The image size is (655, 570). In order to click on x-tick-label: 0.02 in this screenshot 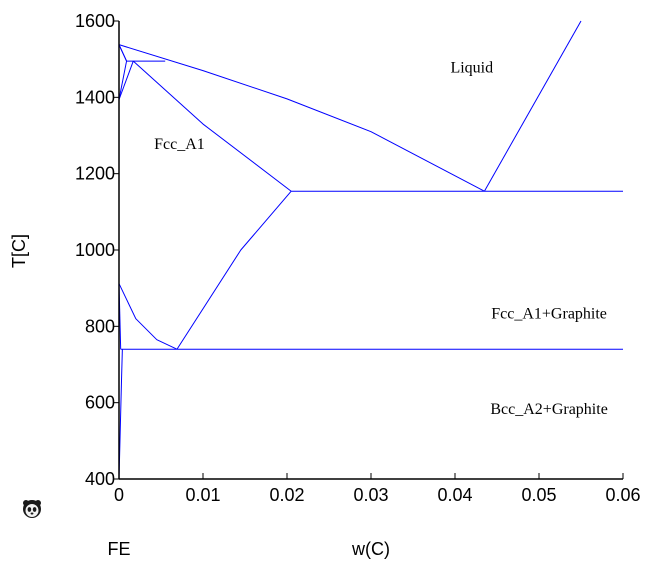, I will do `click(286, 495)`.